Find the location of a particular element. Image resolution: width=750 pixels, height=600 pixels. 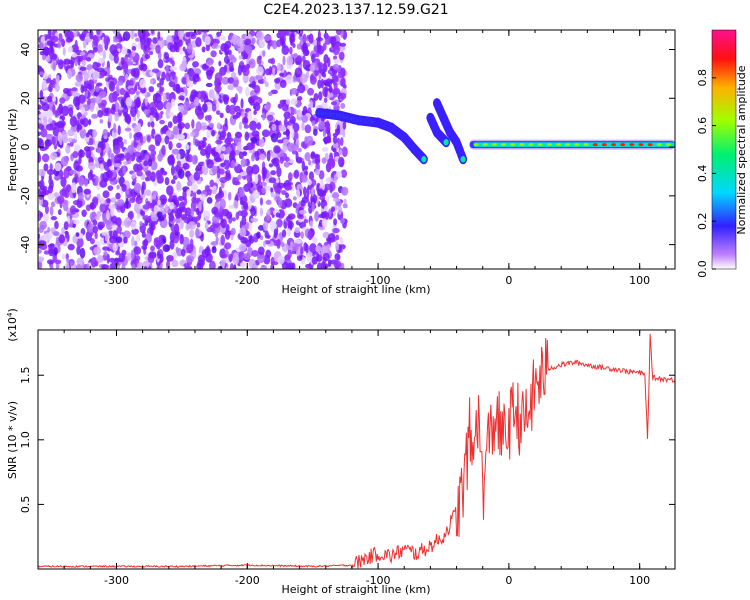

snr-xtick-label: -200 is located at coordinates (247, 580).